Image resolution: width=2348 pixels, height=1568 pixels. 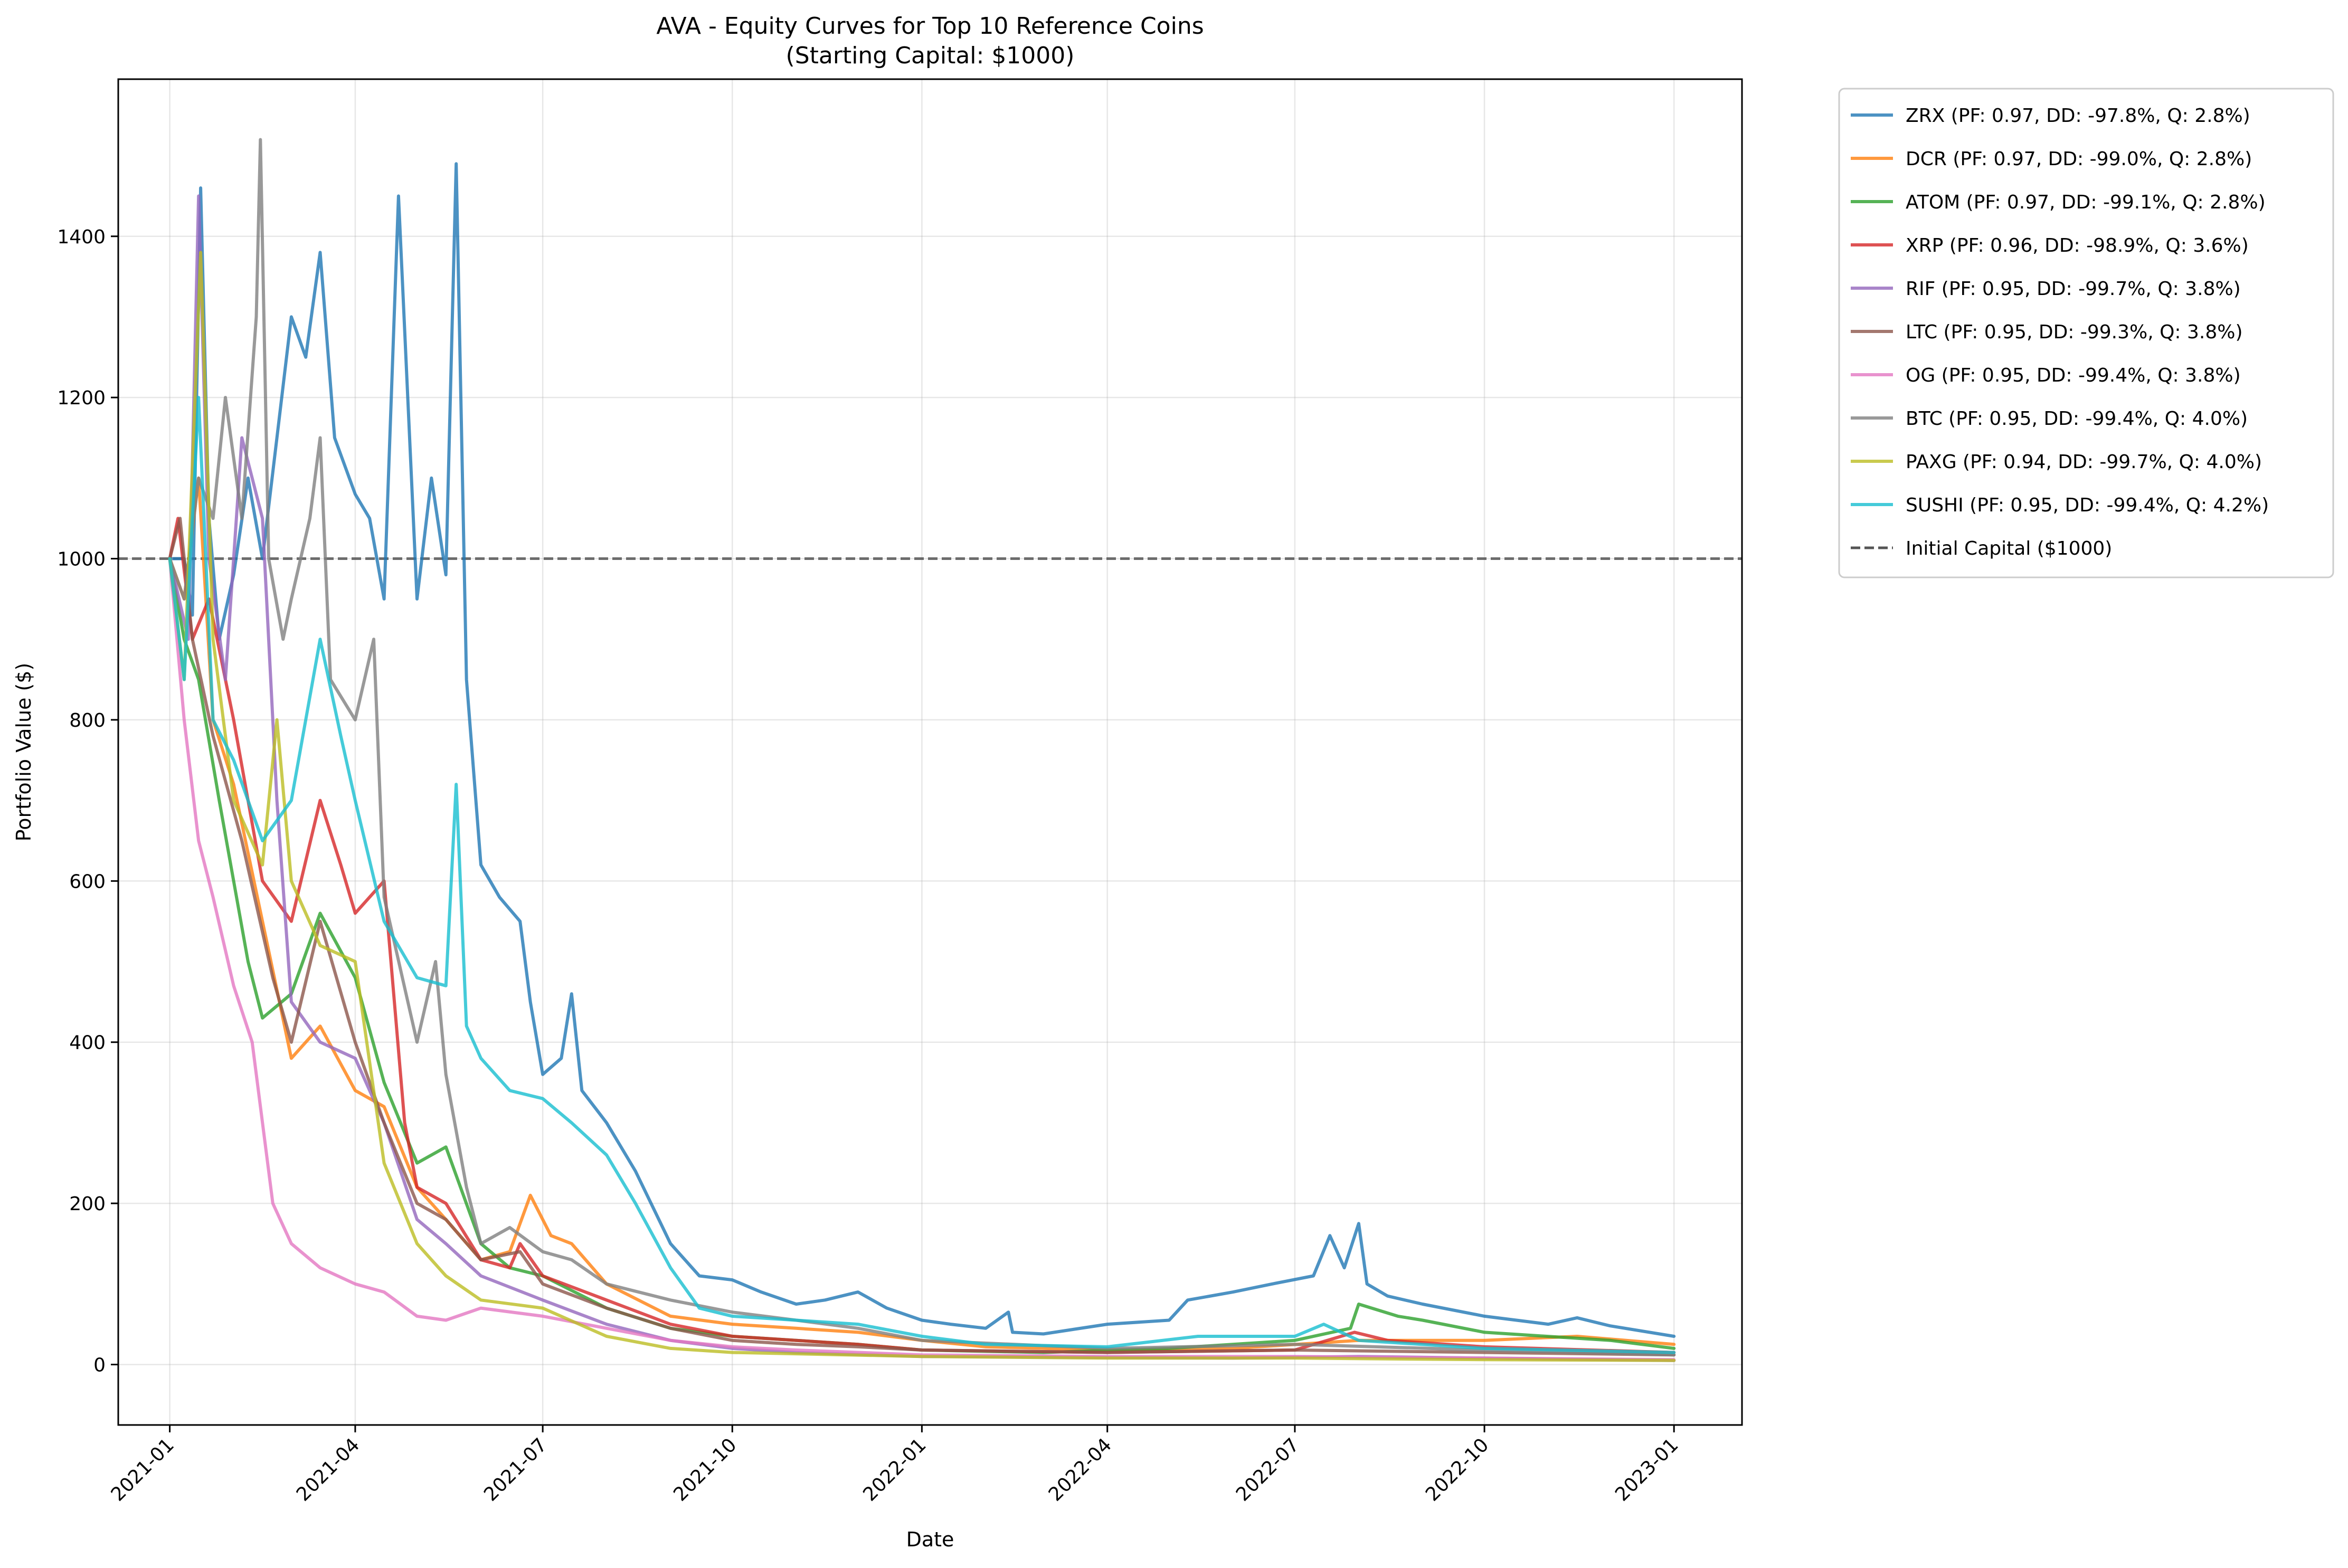 I want to click on legend-label: PAXG (PF: 0.94, DD: -99.7%, Q: 4.0%), so click(x=2084, y=462).